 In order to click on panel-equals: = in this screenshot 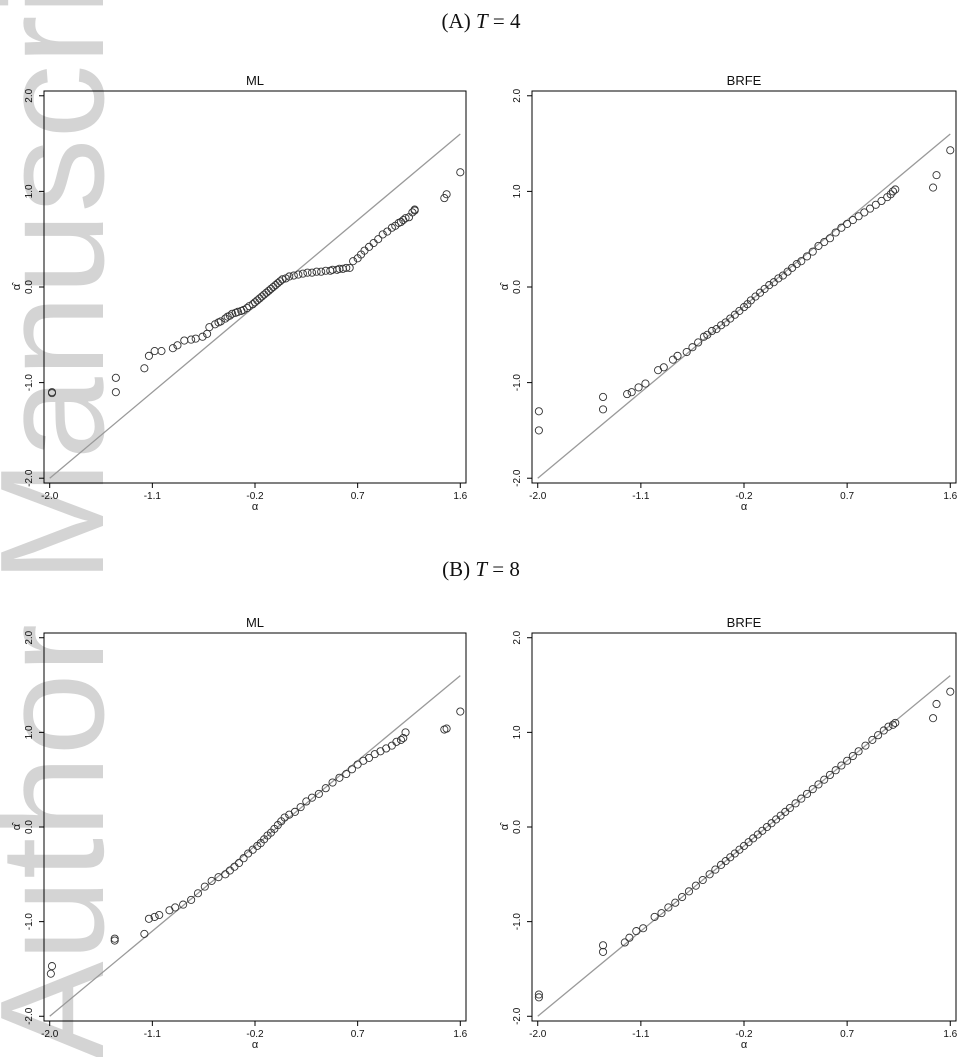, I will do `click(498, 21)`.